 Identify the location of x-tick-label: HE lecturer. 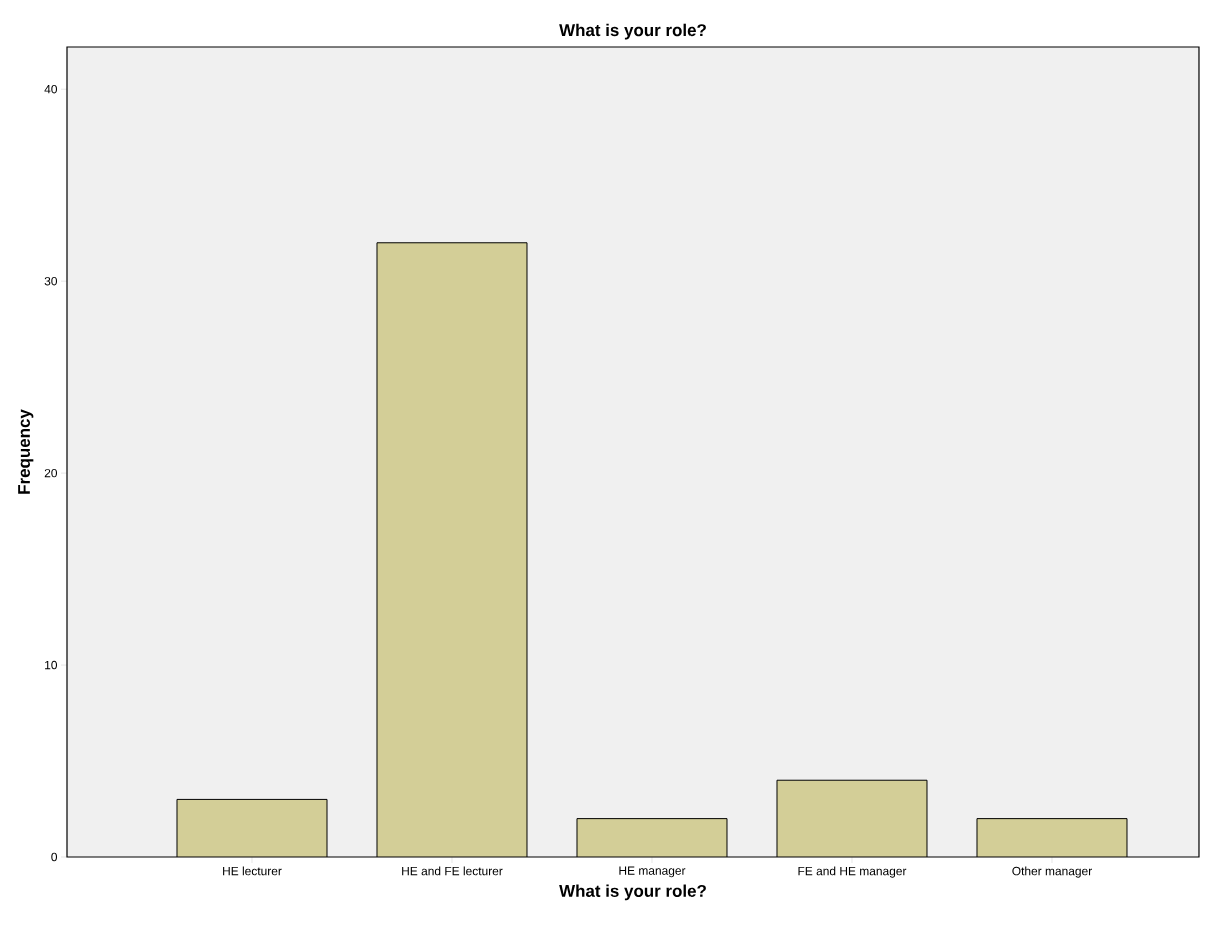
(252, 871).